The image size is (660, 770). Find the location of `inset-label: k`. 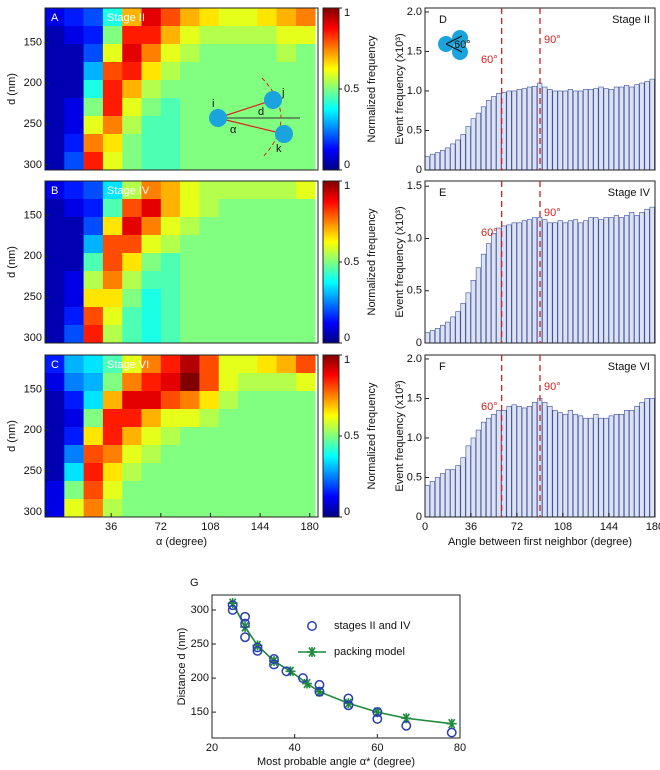

inset-label: k is located at coordinates (279, 149).